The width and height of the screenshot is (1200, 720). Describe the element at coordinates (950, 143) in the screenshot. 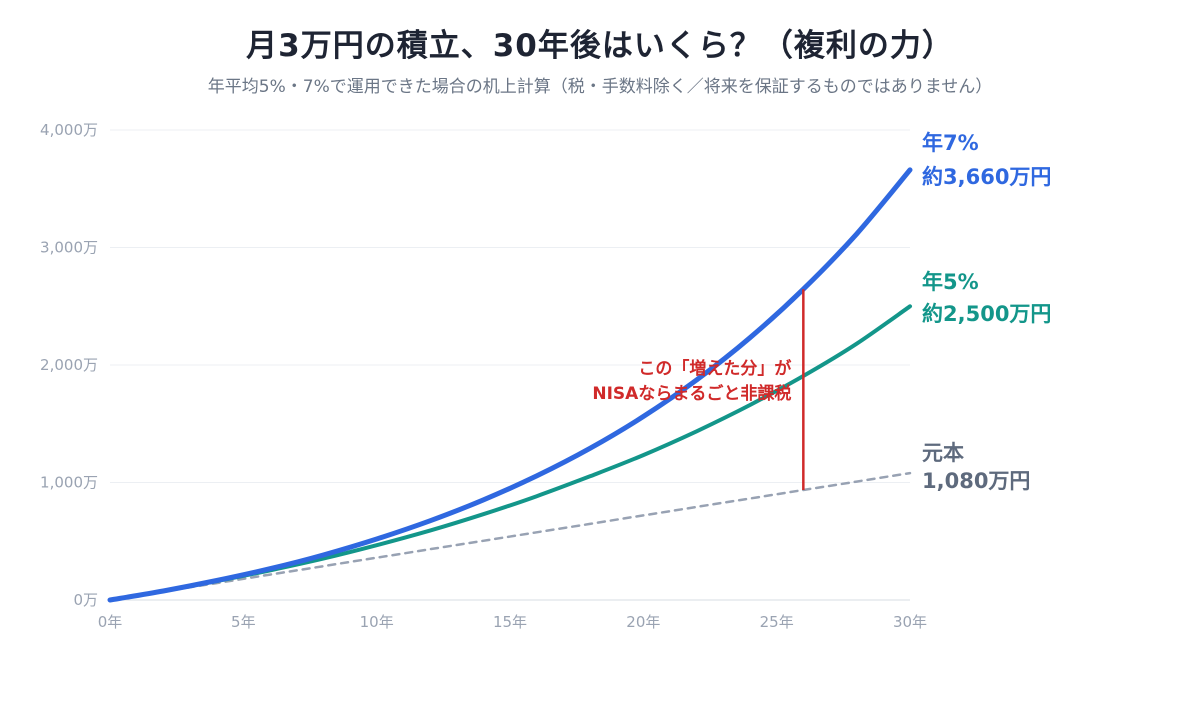

I see `end-label-r7-name: 年7%` at that location.